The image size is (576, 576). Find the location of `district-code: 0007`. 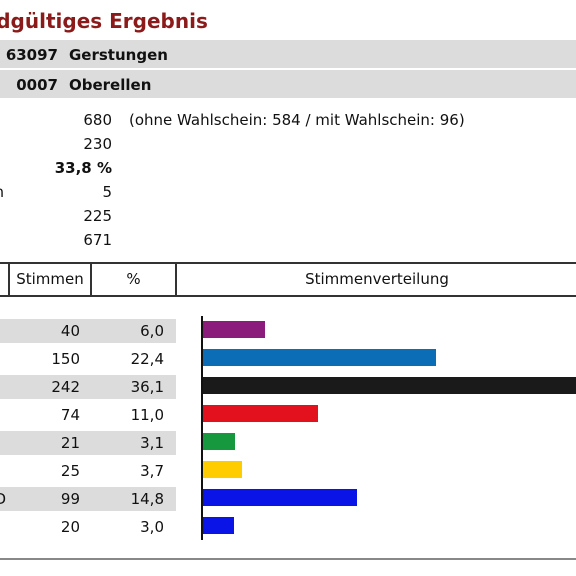

district-code: 0007 is located at coordinates (37, 85).